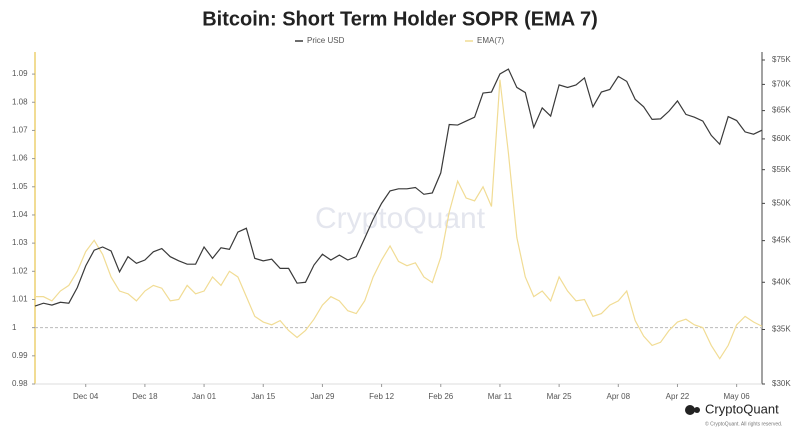  Describe the element at coordinates (781, 383) in the screenshot. I see `y2-tick-label: $30K` at that location.